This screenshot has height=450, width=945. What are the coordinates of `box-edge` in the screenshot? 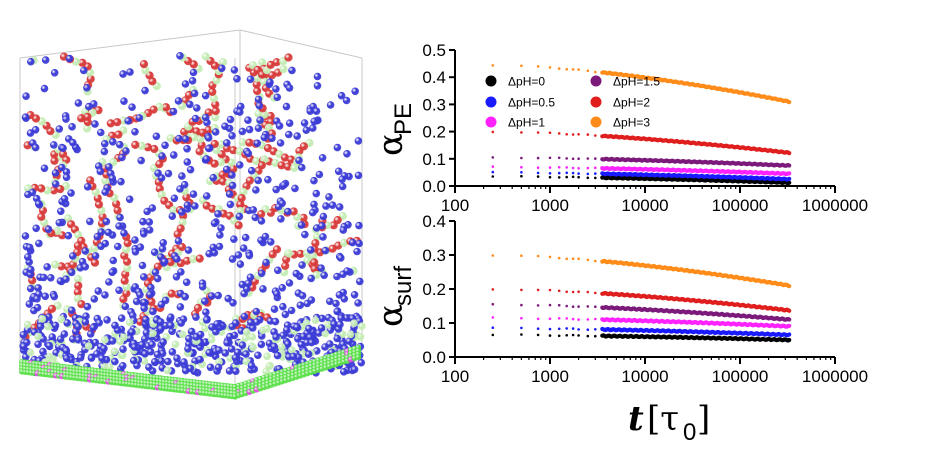 It's located at (301, 44).